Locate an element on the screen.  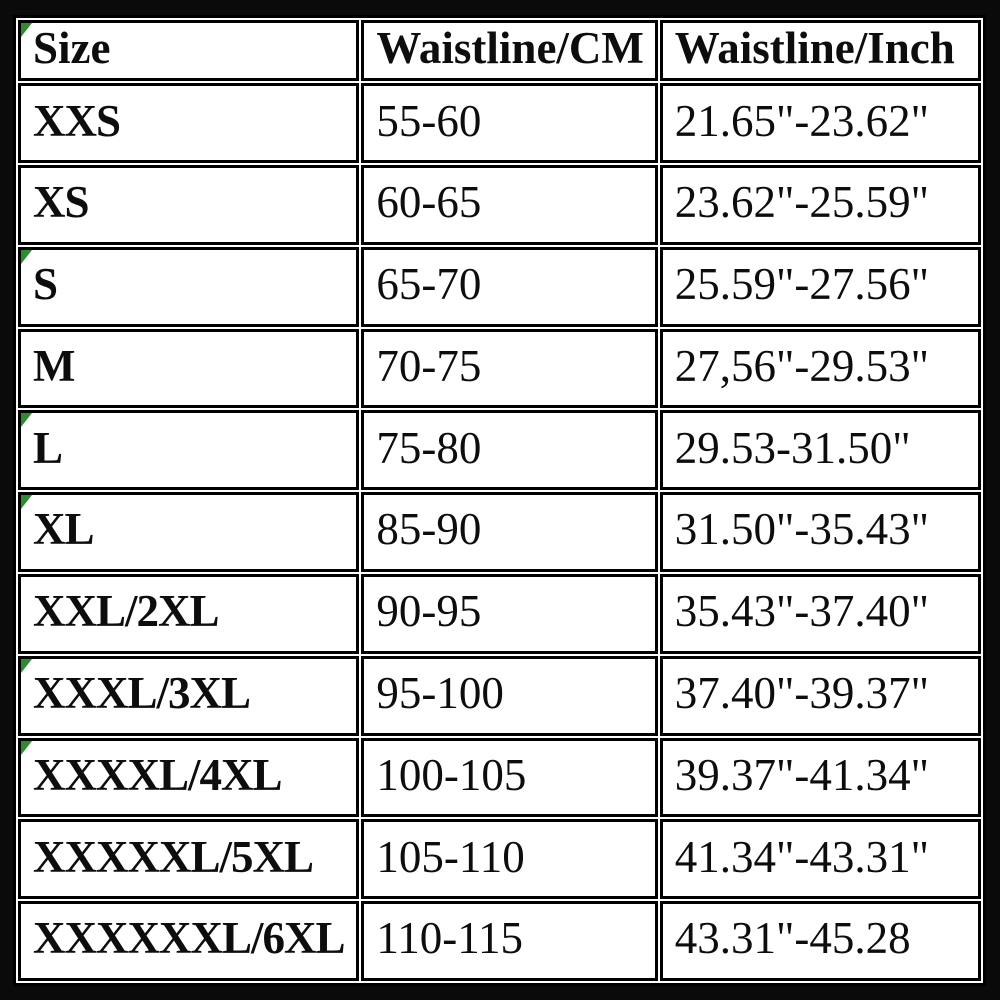
size-cell-label: S is located at coordinates (45, 284).